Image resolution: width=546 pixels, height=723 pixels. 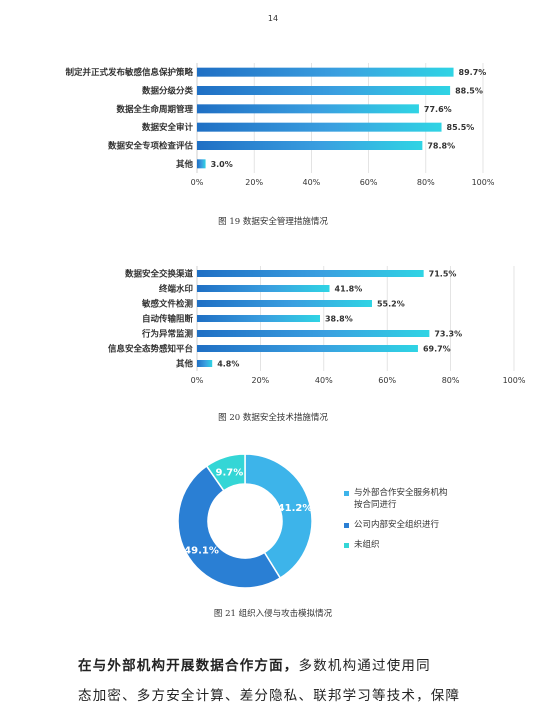 I want to click on slice-value-label: 9.7%, so click(x=230, y=472).